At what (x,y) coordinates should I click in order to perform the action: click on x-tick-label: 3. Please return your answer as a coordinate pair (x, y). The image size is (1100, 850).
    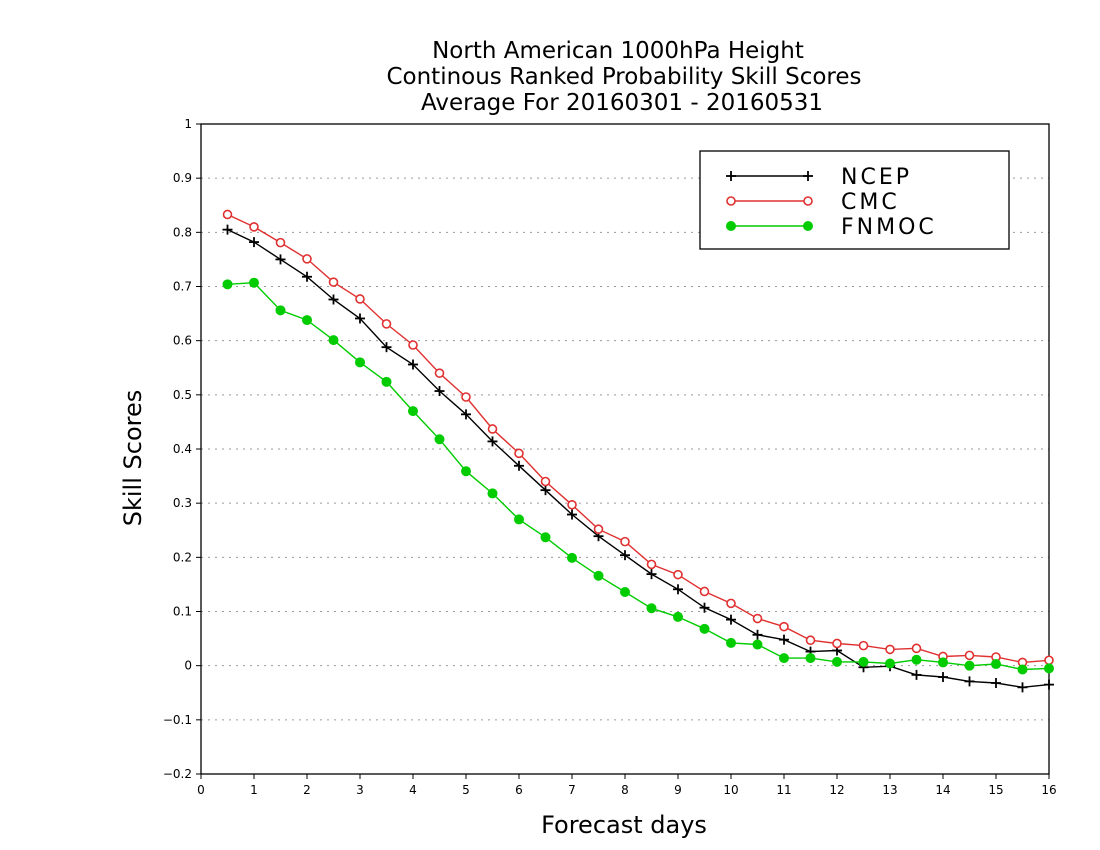
    Looking at the image, I should click on (360, 790).